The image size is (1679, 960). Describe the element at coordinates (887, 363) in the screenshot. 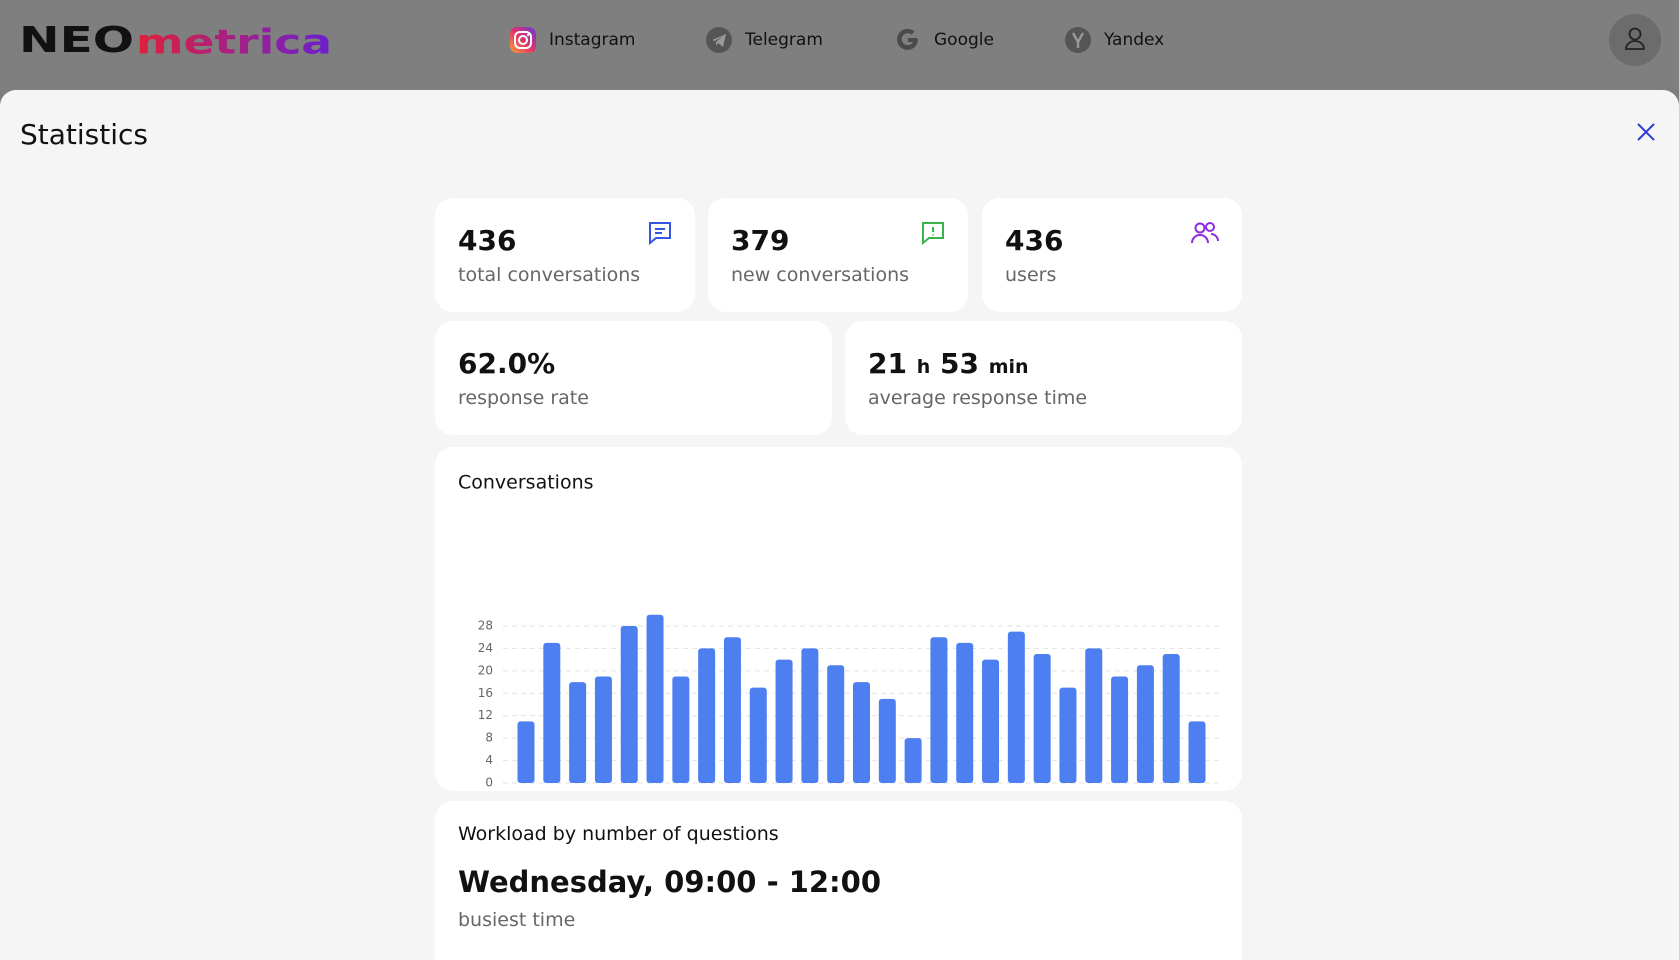

I see `hours: 21` at that location.